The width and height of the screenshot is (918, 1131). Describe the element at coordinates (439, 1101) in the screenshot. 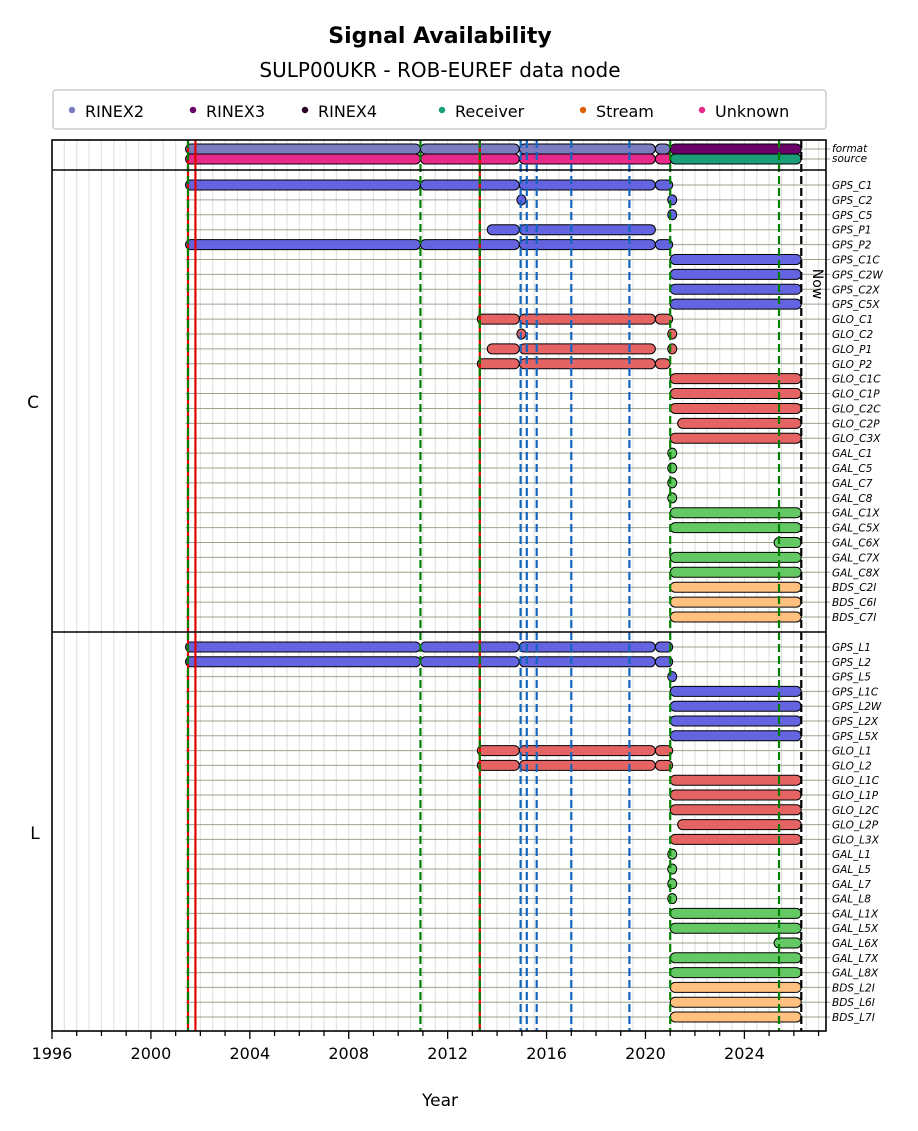

I see `x-axis-label: Year` at that location.